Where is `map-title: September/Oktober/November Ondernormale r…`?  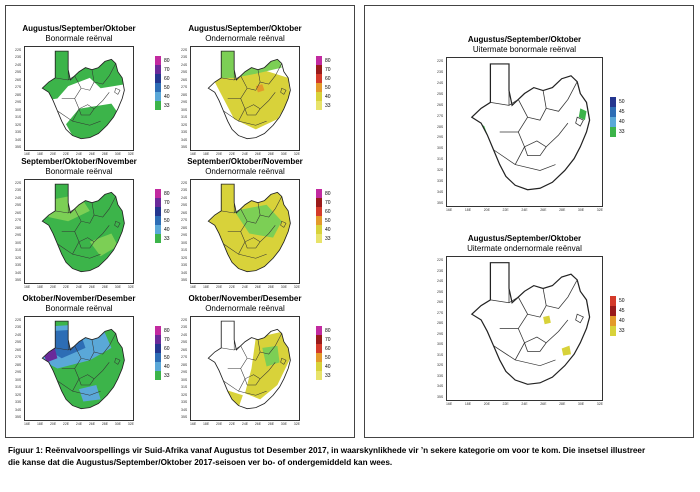 map-title: September/Oktober/November Ondernormale r… is located at coordinates (245, 166).